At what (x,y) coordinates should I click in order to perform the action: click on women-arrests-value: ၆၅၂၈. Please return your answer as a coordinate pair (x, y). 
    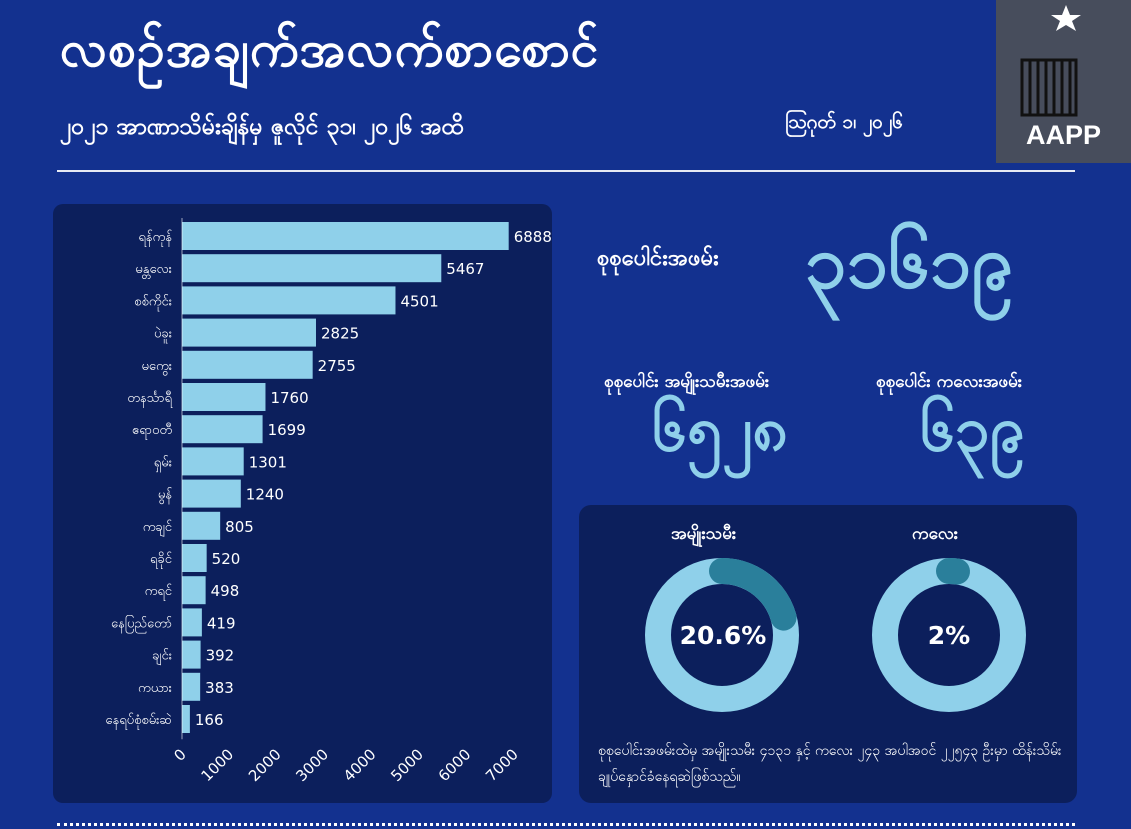
    Looking at the image, I should click on (720, 428).